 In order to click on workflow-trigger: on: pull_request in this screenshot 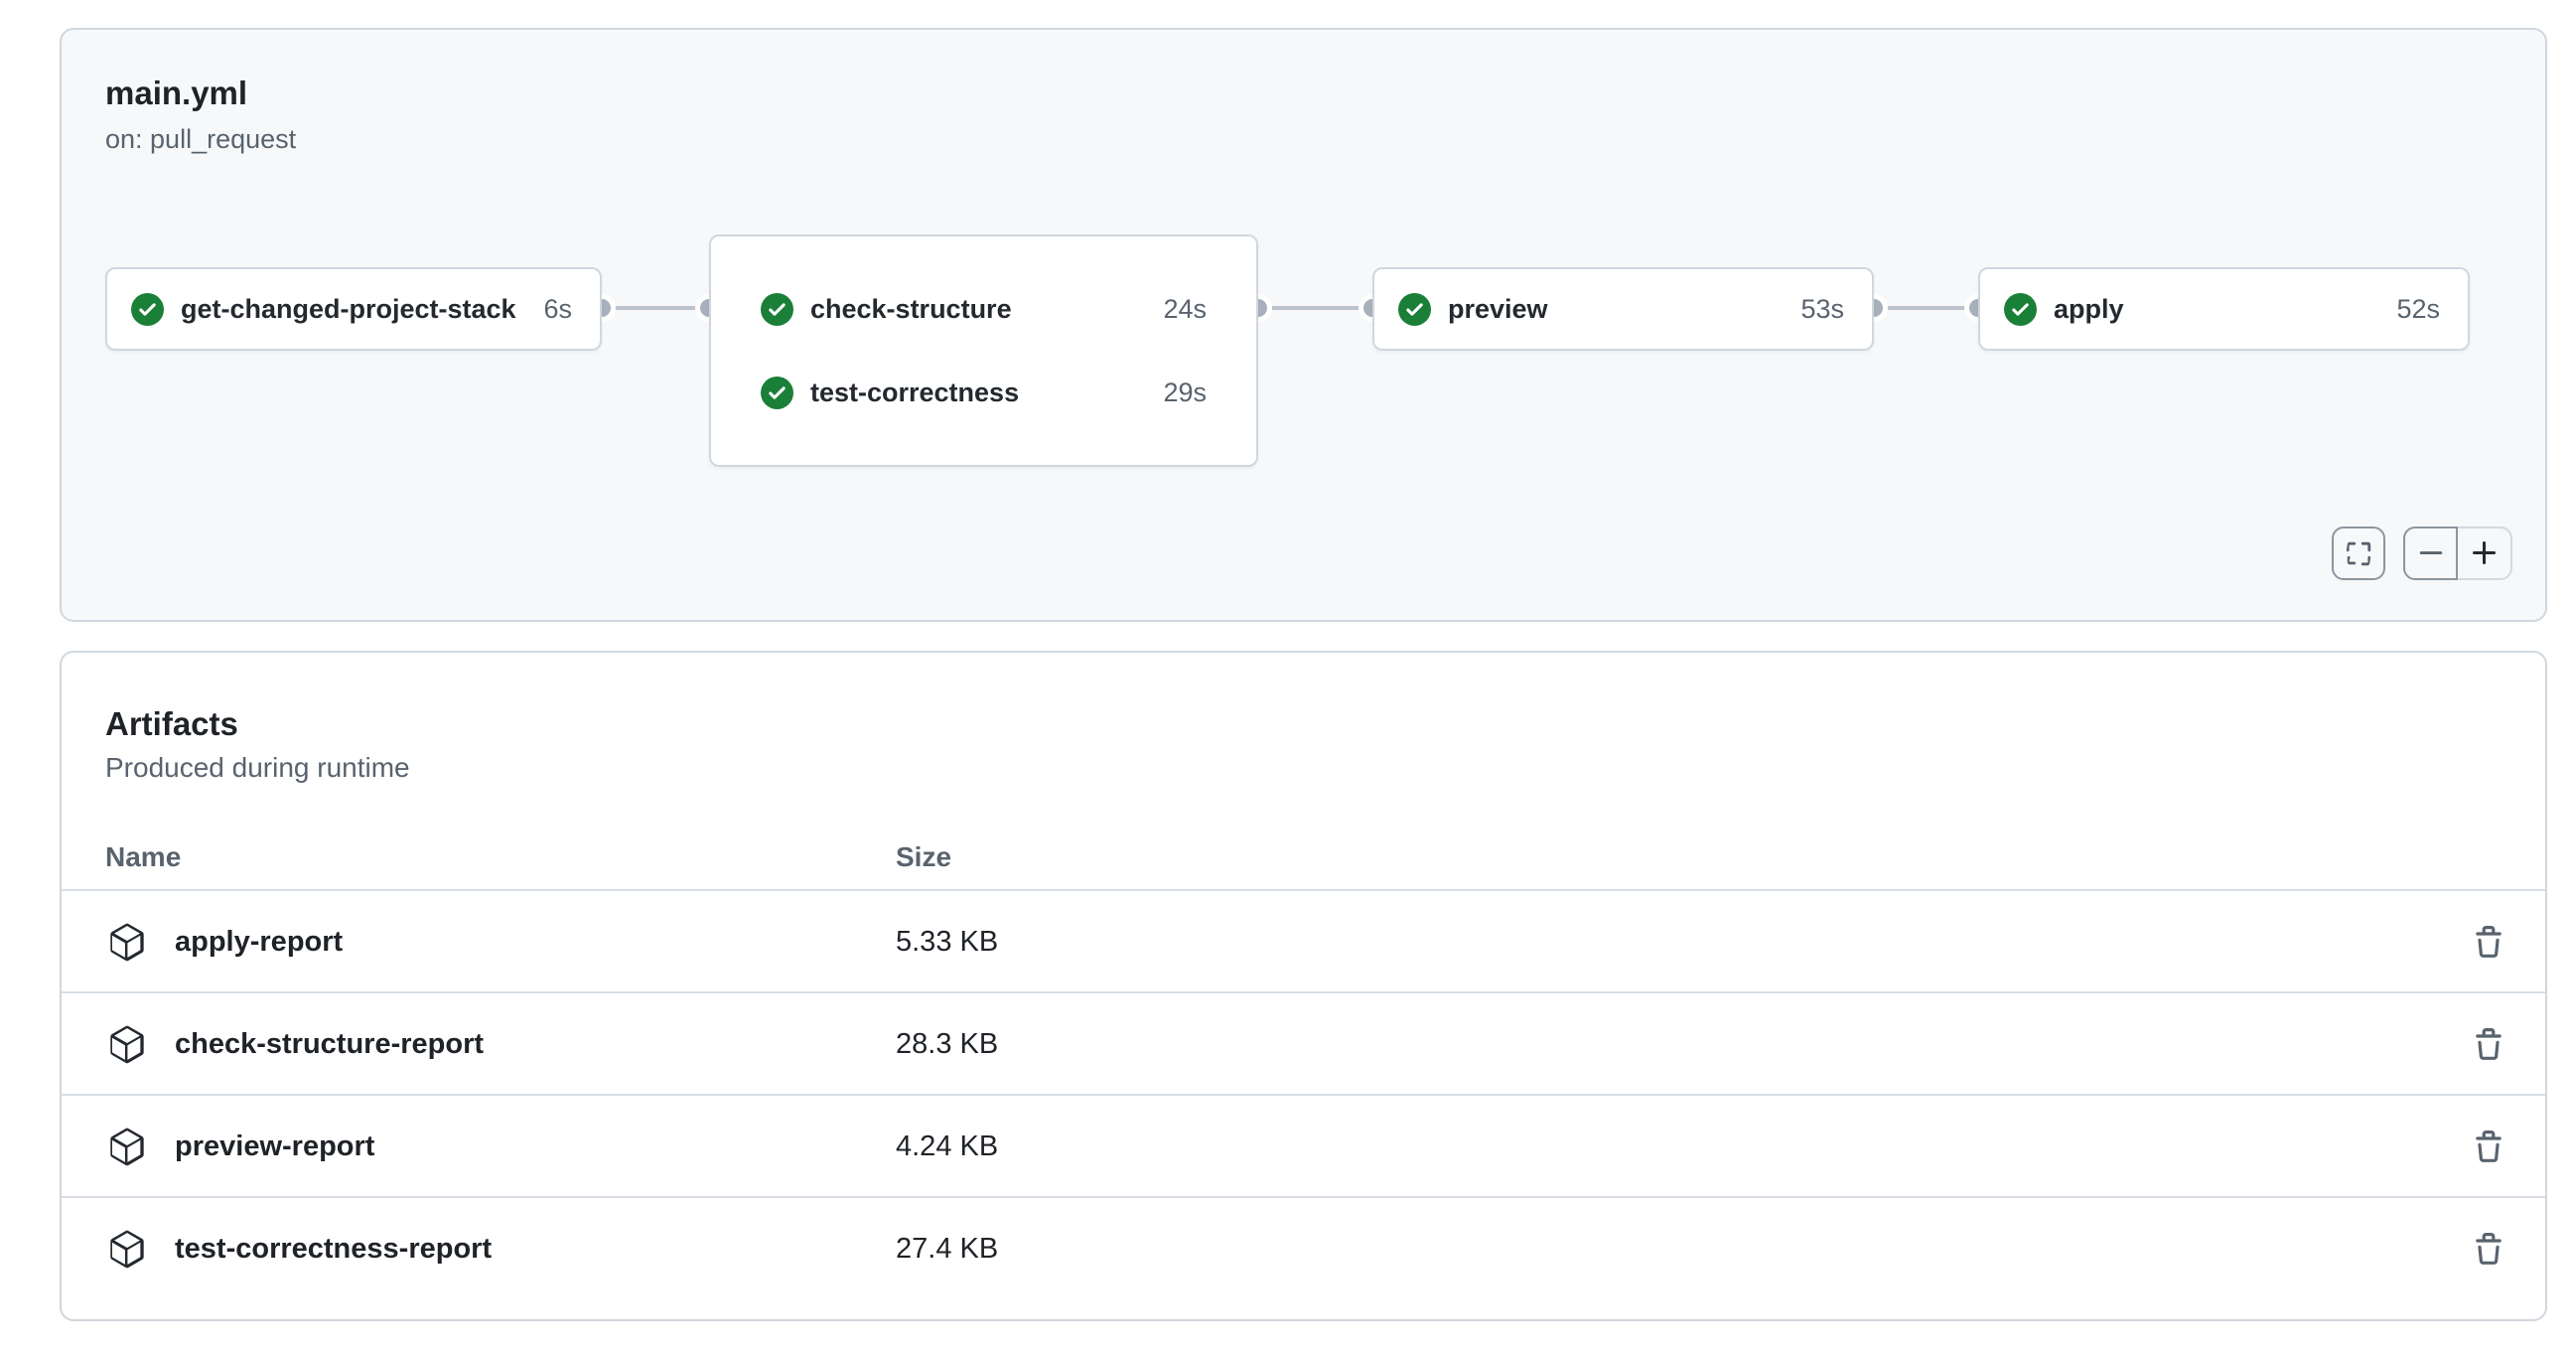, I will do `click(201, 139)`.